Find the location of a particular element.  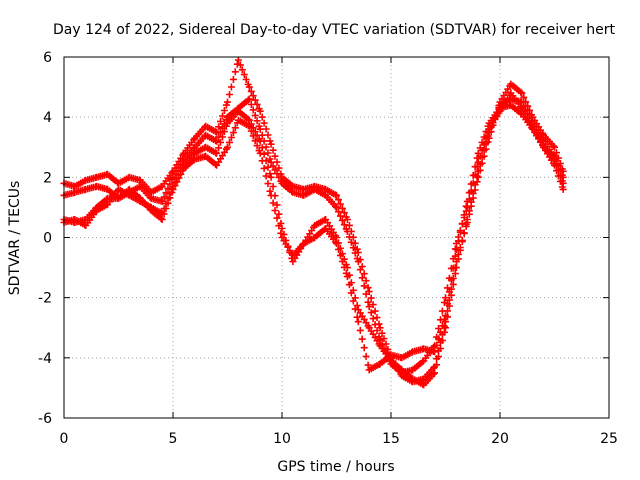

y-tick-label: 6 is located at coordinates (47, 58).